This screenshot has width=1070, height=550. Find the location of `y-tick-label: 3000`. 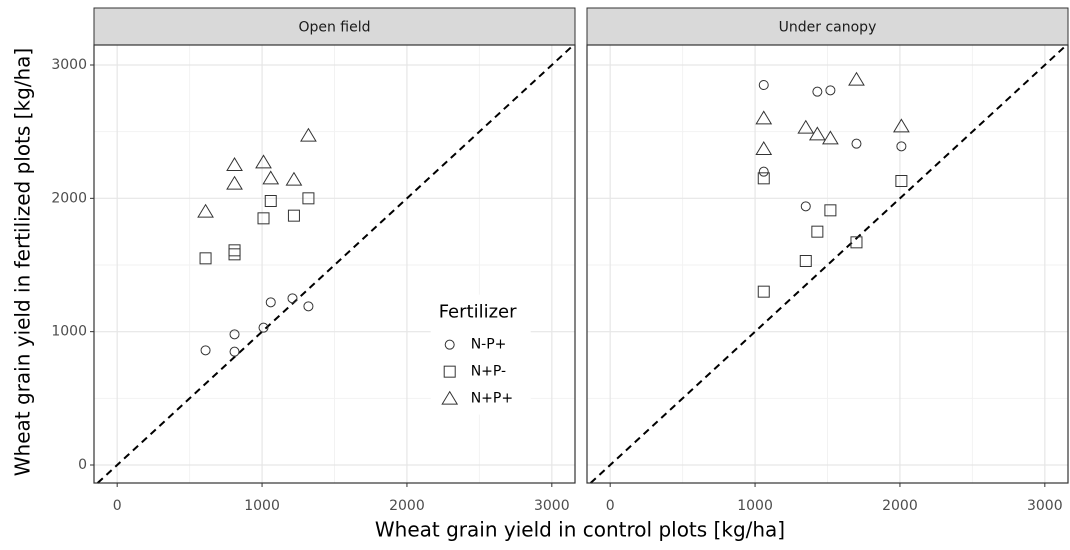

y-tick-label: 3000 is located at coordinates (69, 65).